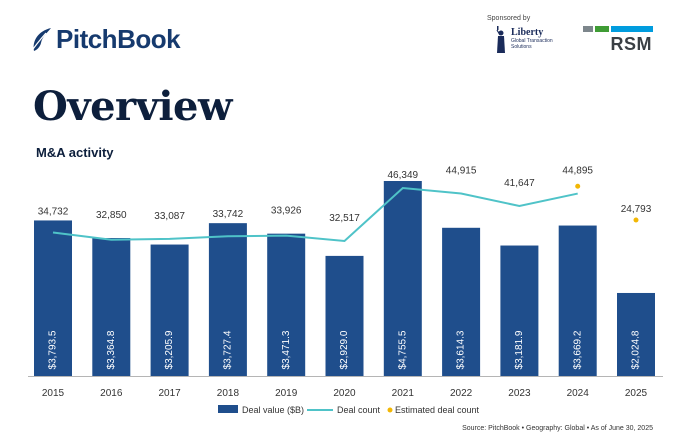 The image size is (677, 439). What do you see at coordinates (228, 214) in the screenshot?
I see `deal-count-label-2018: 33,742` at bounding box center [228, 214].